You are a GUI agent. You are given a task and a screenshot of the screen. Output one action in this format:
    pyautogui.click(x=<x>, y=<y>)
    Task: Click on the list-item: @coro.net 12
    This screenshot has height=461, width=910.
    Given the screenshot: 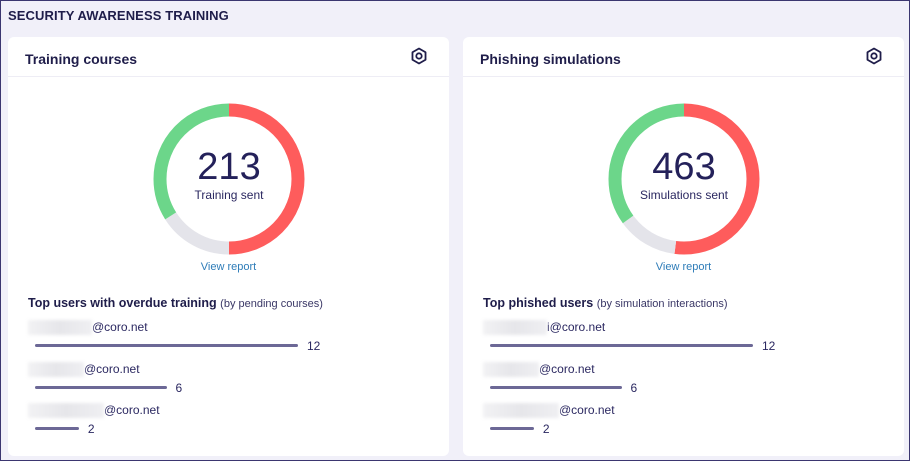 What is the action you would take?
    pyautogui.click(x=174, y=338)
    